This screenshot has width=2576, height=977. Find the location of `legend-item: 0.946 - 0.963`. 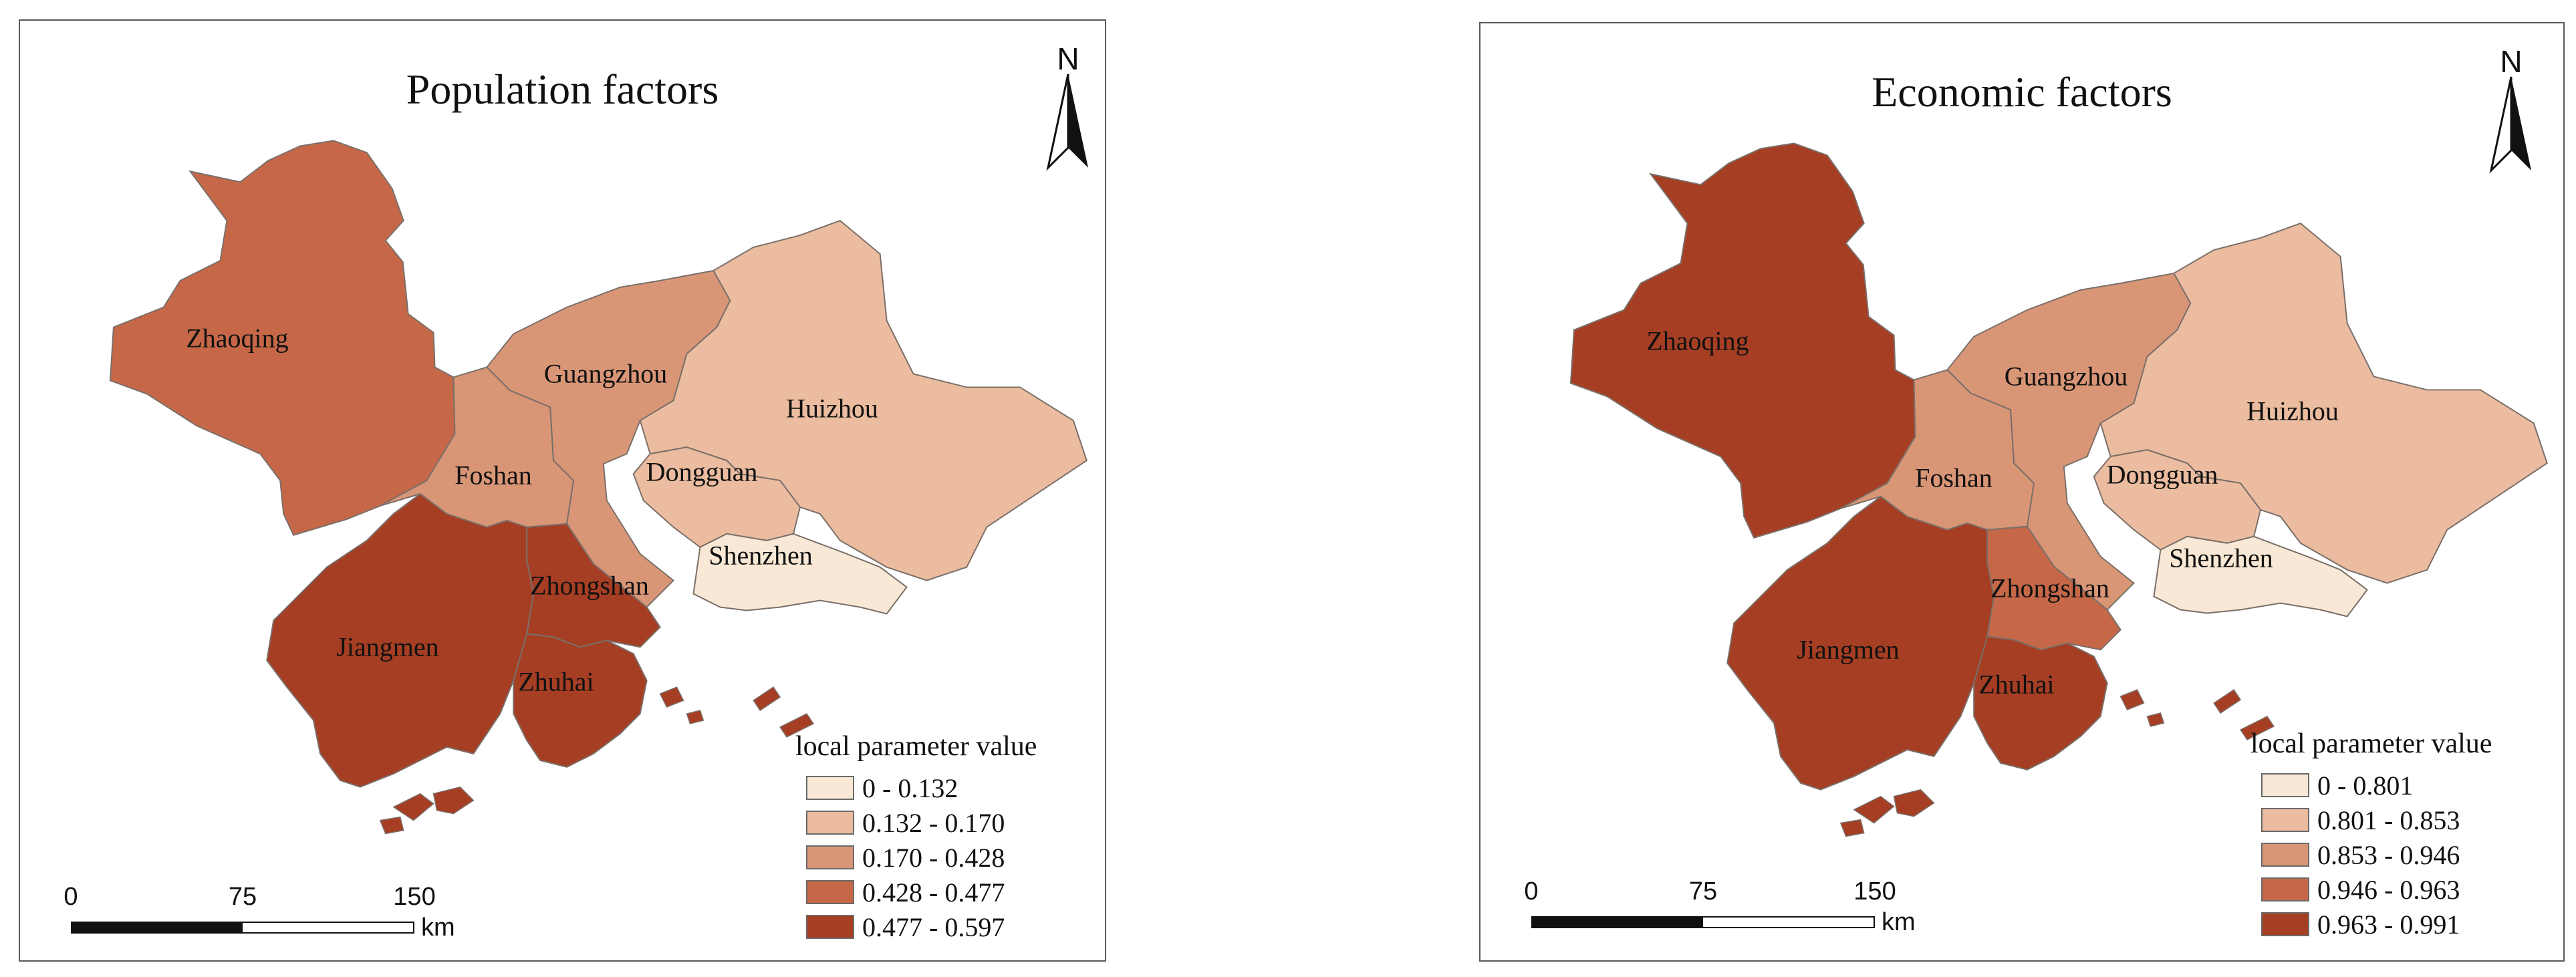

legend-item: 0.946 - 0.963 is located at coordinates (2412, 889).